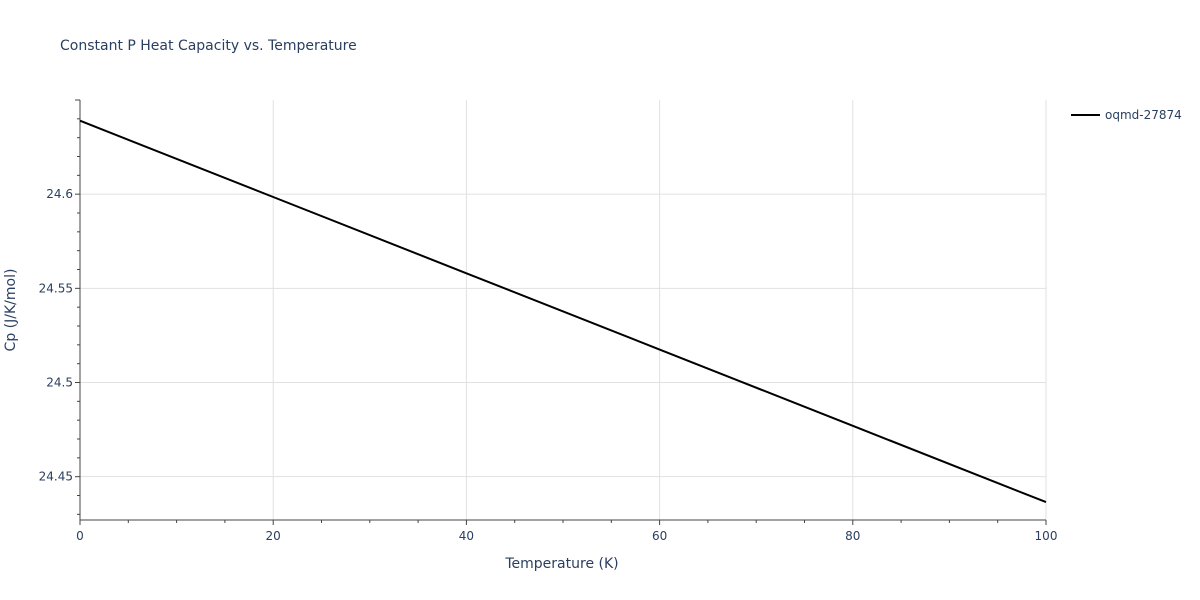 This screenshot has width=1200, height=600. I want to click on y-tick-label: 24.6, so click(59, 194).